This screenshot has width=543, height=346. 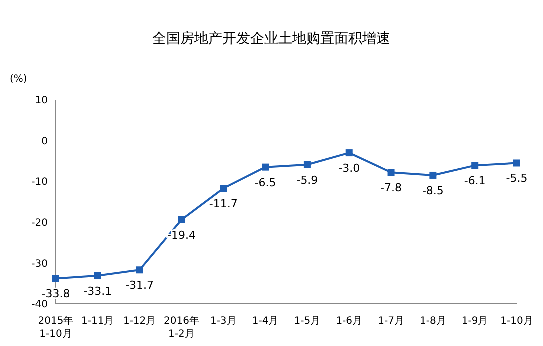 What do you see at coordinates (56, 294) in the screenshot?
I see `data-label: -33.8` at bounding box center [56, 294].